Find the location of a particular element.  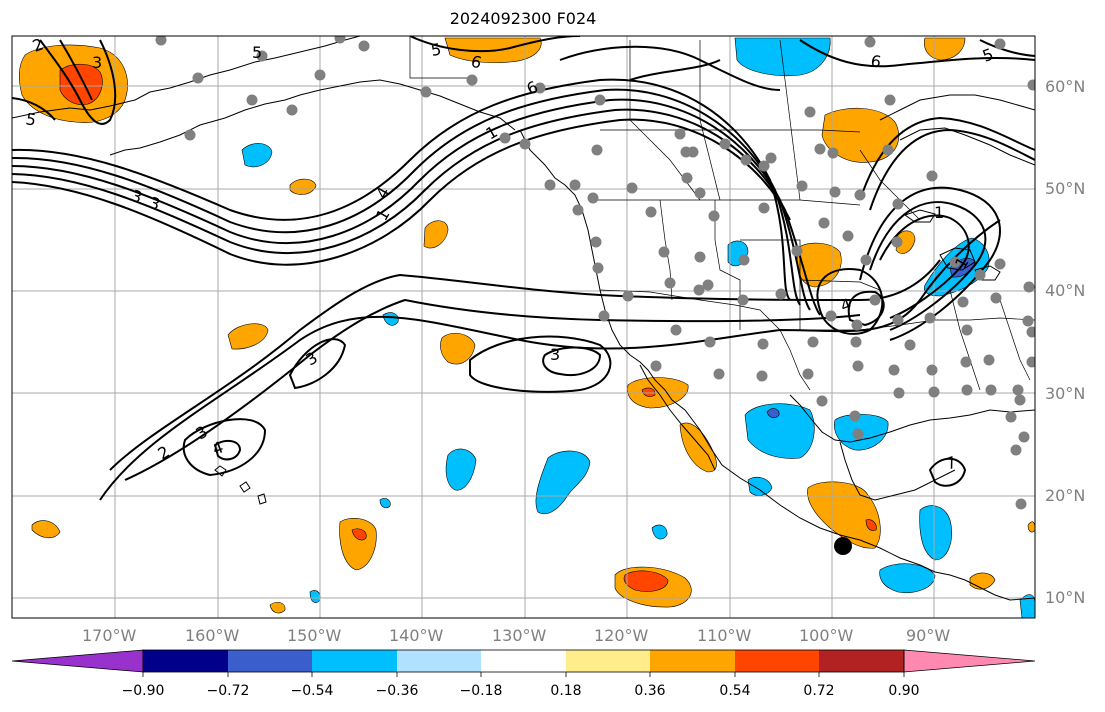

colorbar-tick-label: −0.18 is located at coordinates (481, 691).